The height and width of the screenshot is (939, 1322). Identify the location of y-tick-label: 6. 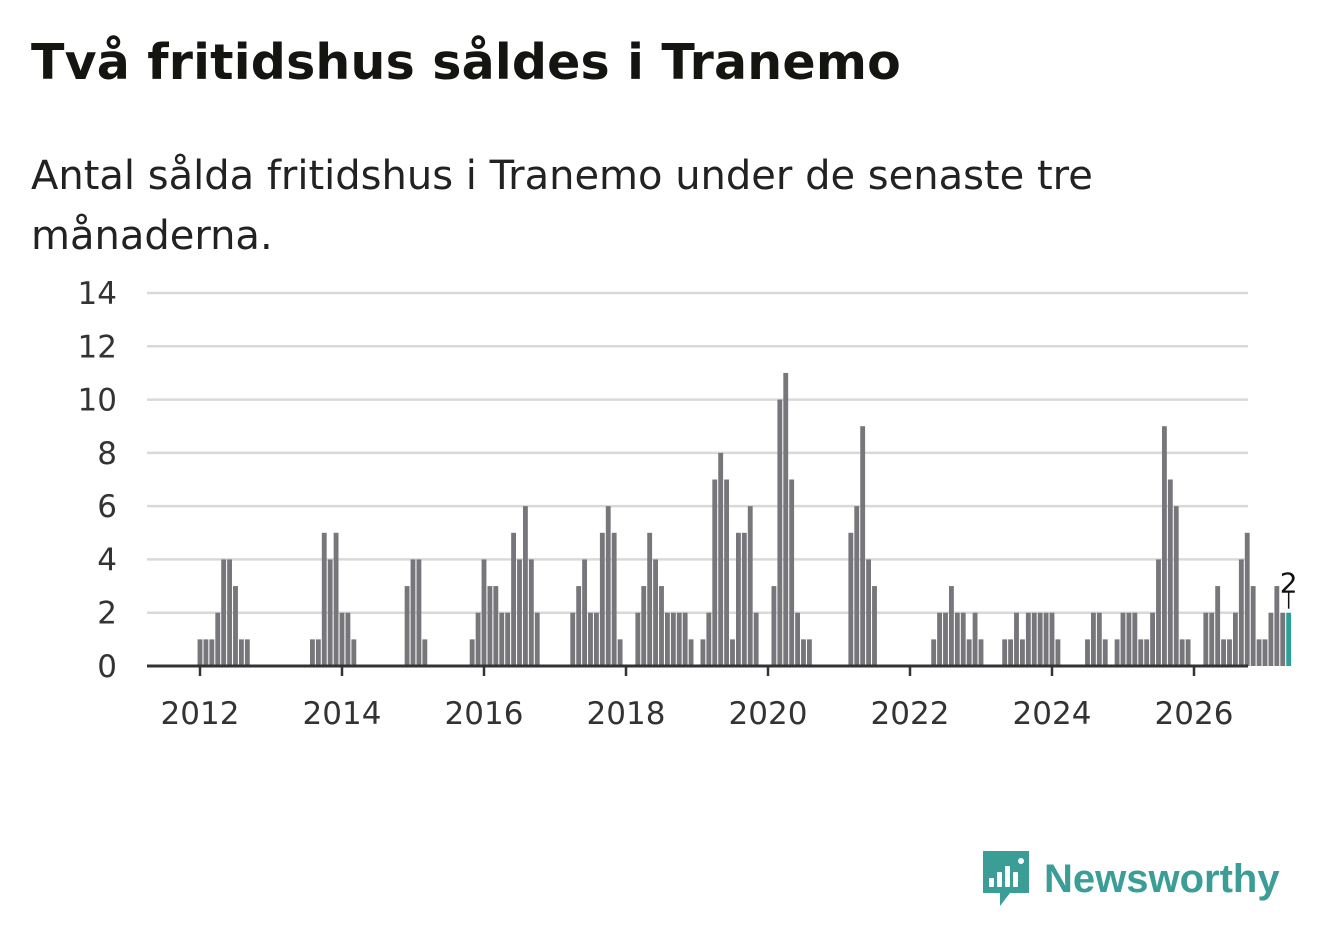
(107, 507).